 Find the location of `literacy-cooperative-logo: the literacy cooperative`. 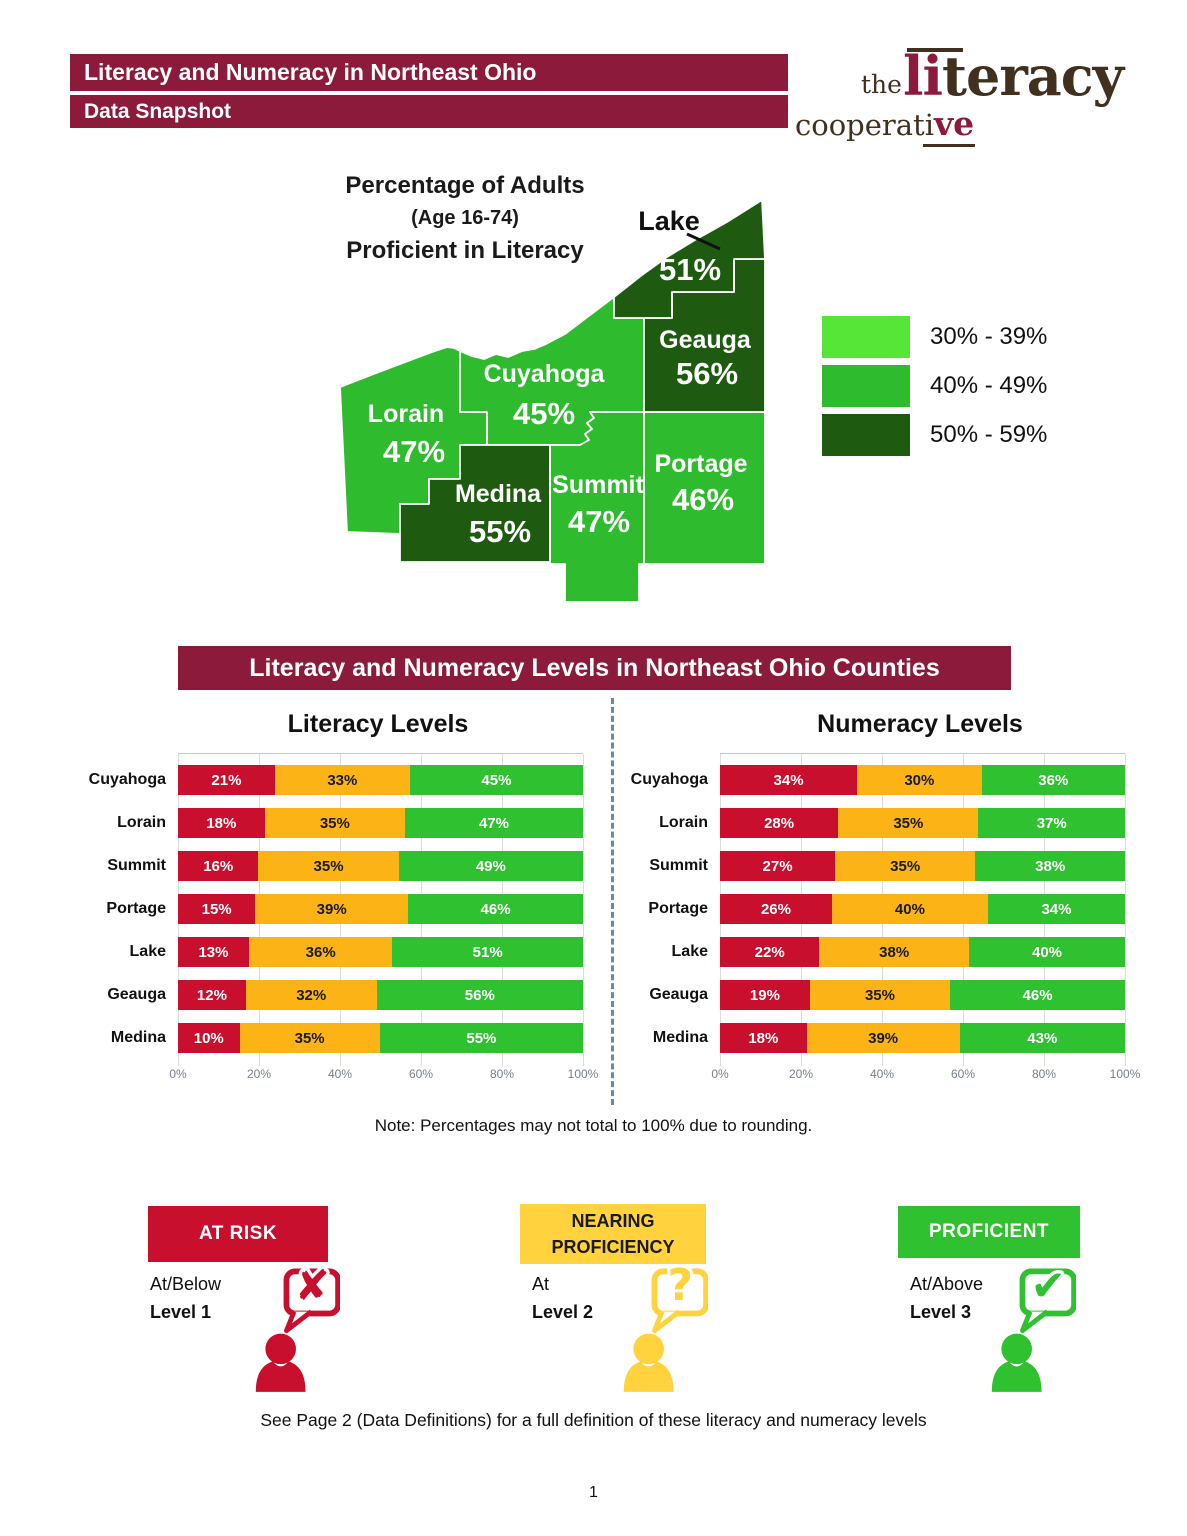

literacy-cooperative-logo: the literacy cooperative is located at coordinates (960, 95).